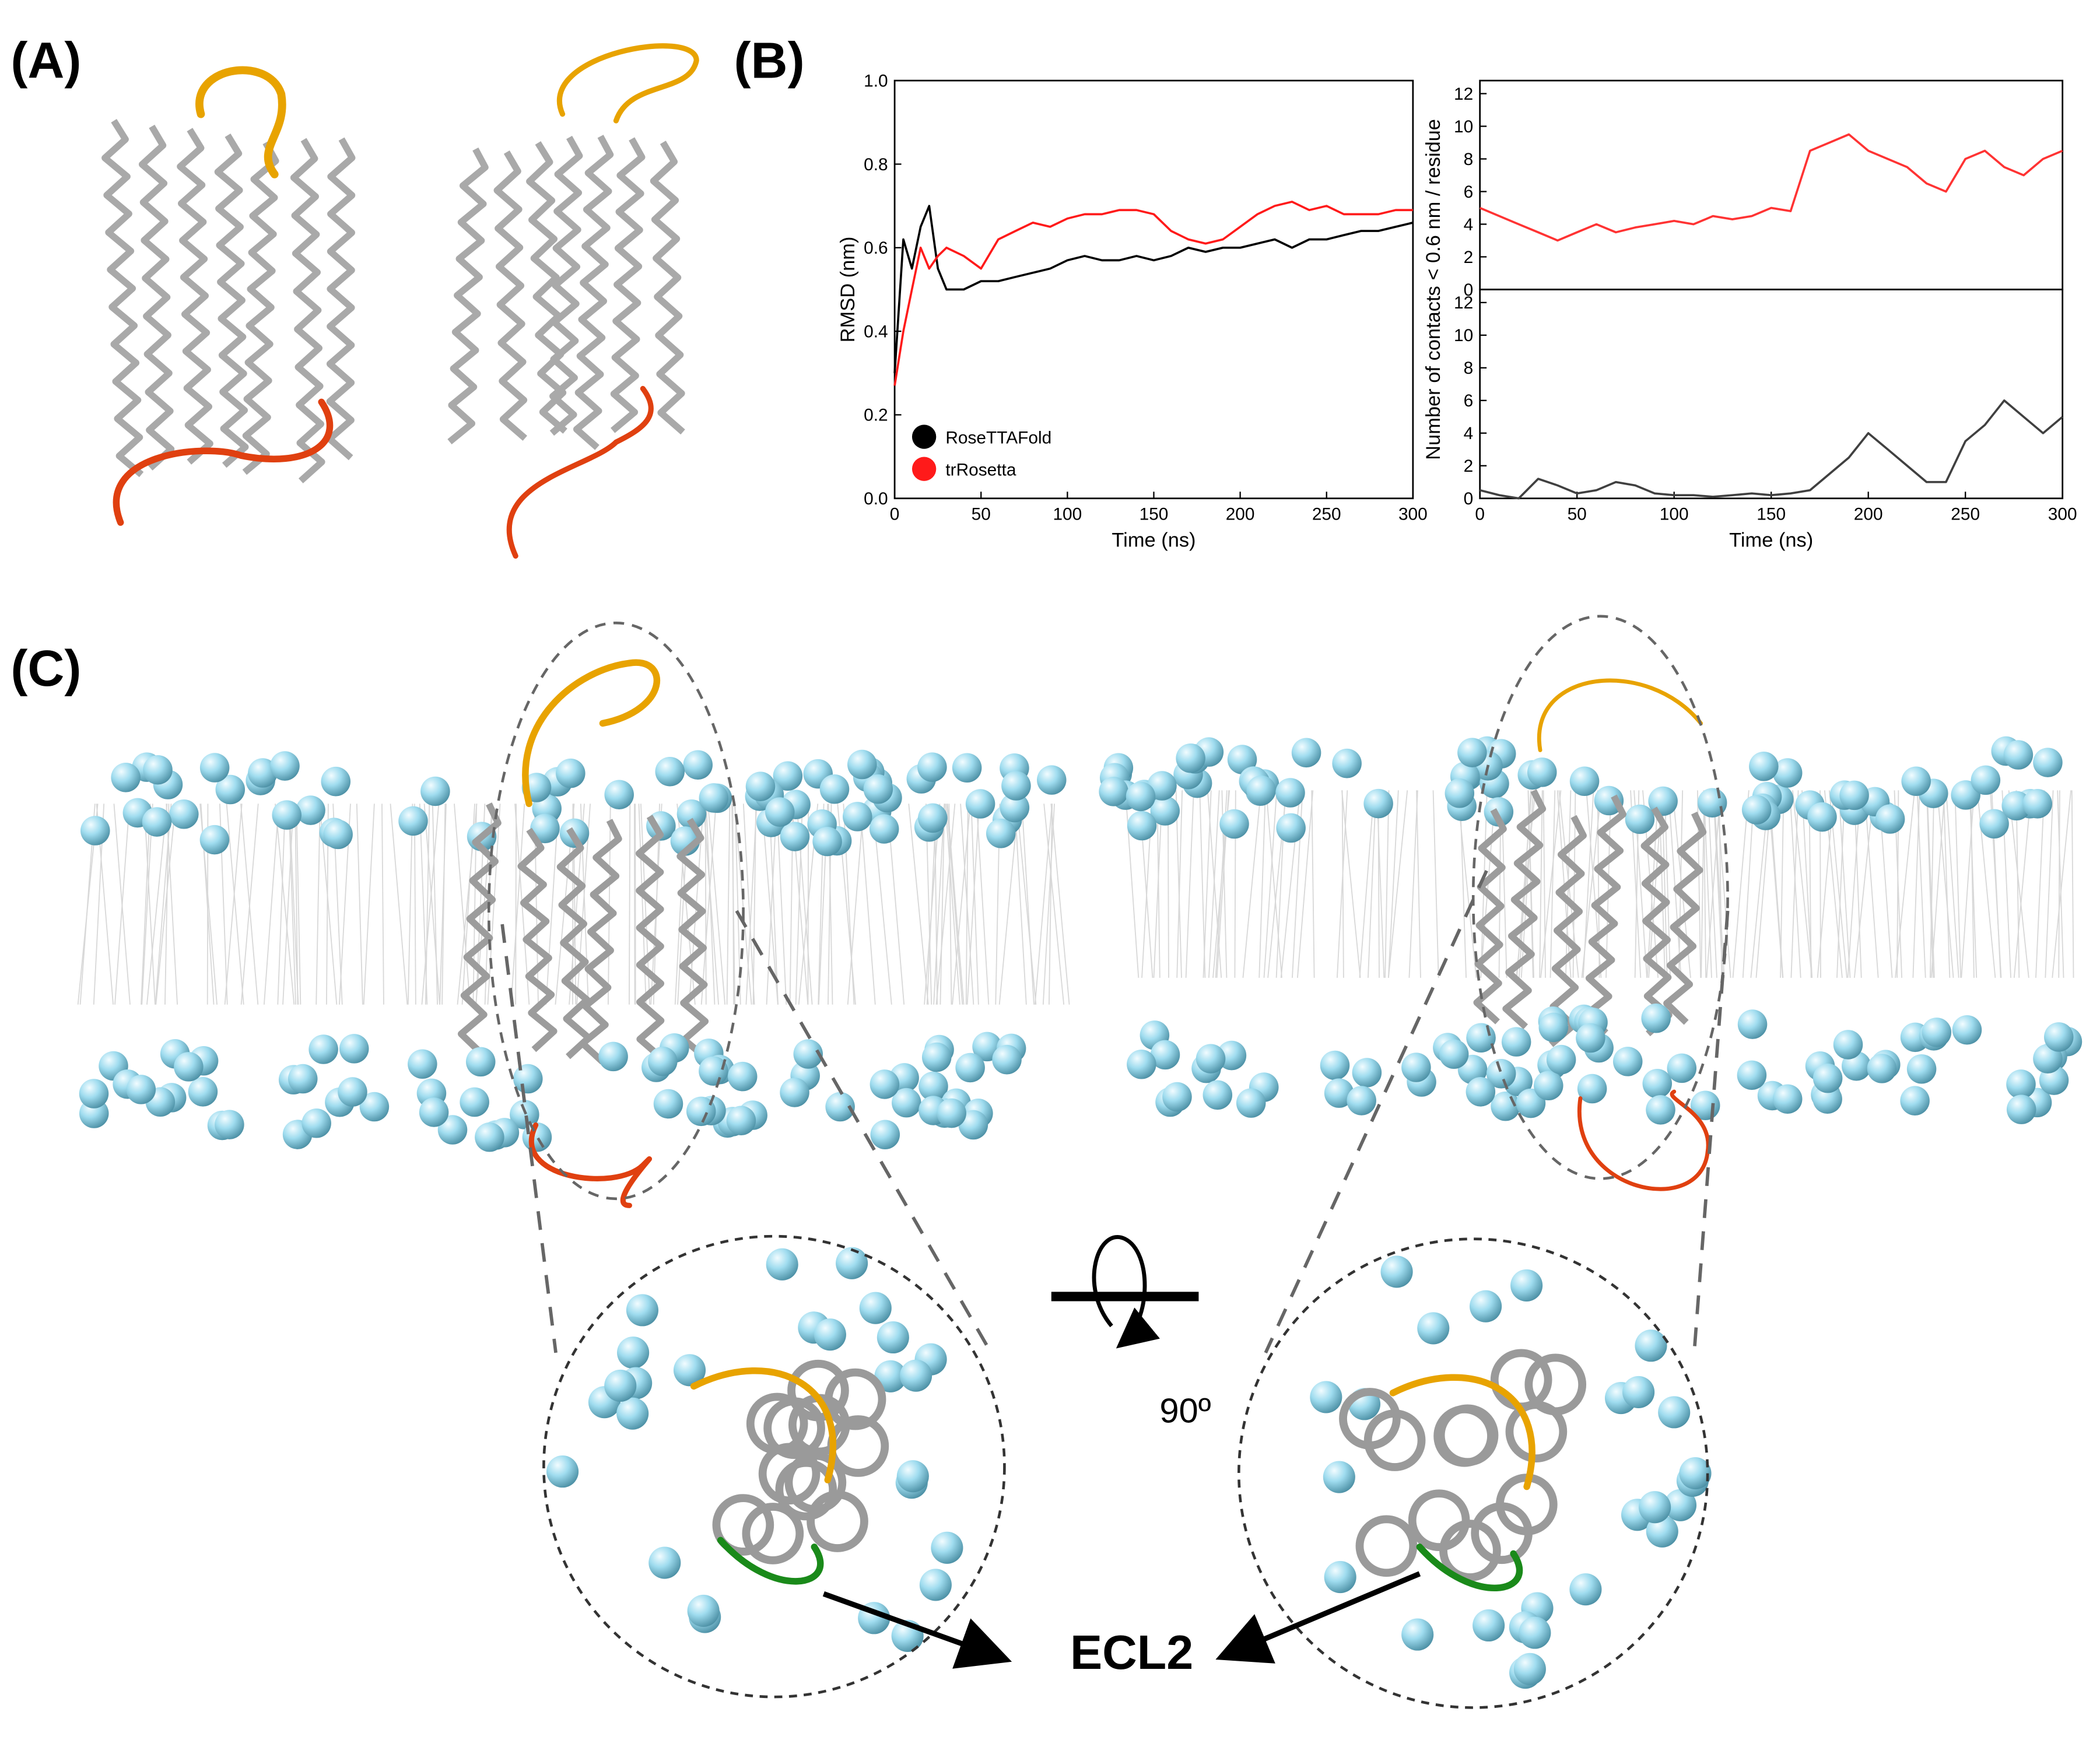 Image resolution: width=2100 pixels, height=1740 pixels. I want to click on x-axis-label: Time (ns), so click(1771, 540).